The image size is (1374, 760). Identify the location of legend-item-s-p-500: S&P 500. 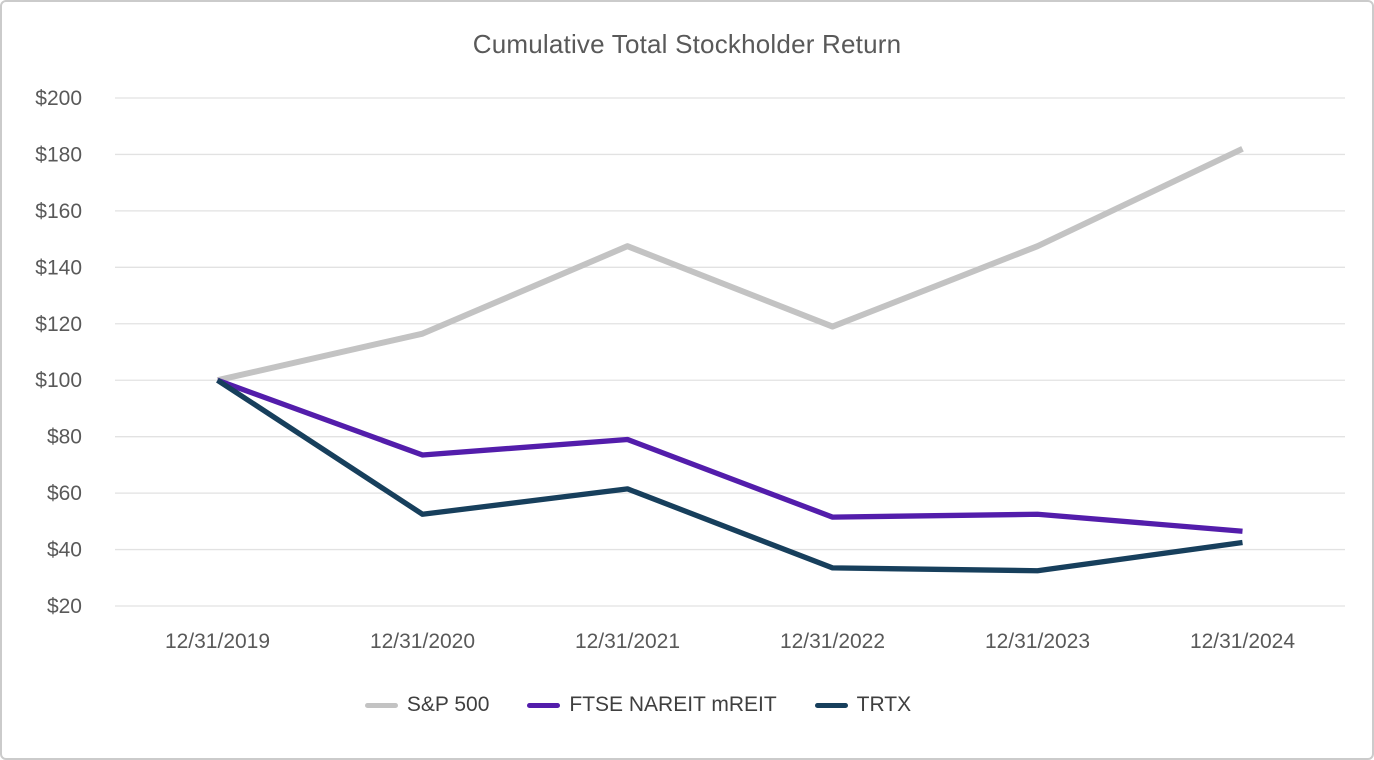
(427, 705).